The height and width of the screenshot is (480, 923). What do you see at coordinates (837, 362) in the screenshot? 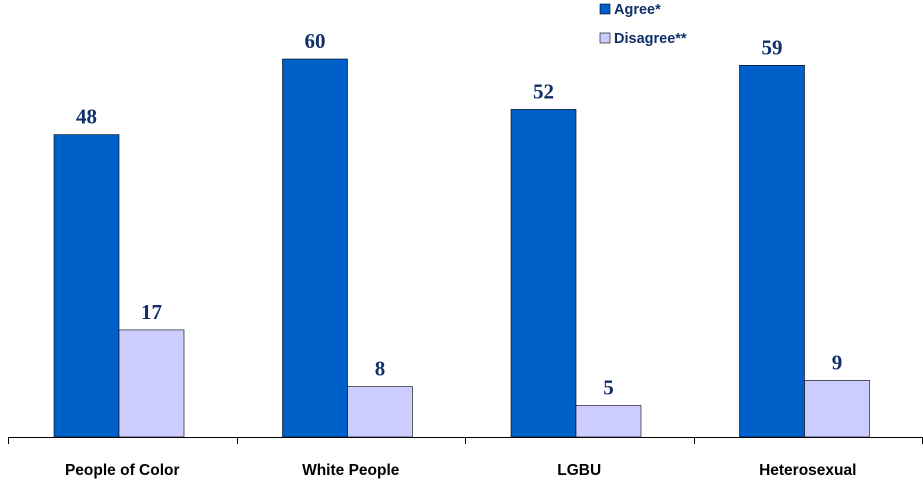
I see `data-label: 9` at bounding box center [837, 362].